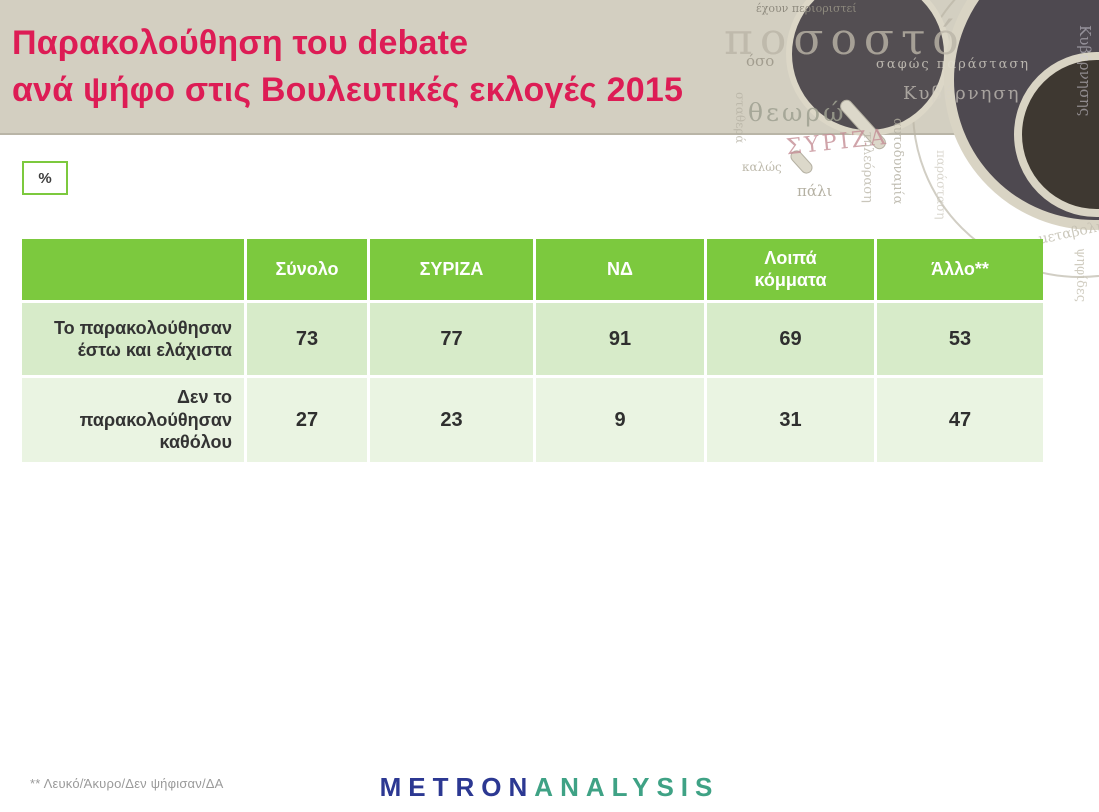 Image resolution: width=1099 pixels, height=812 pixels. I want to click on metron-analysis-logo: METRONANALYSIS, so click(549, 787).